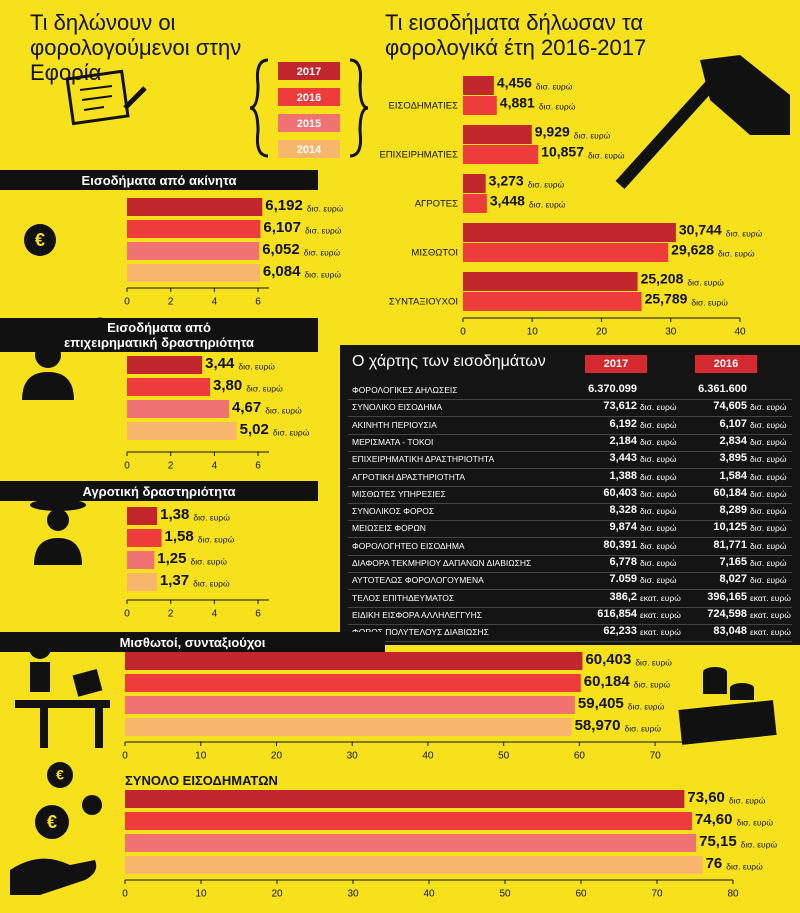 This screenshot has height=913, width=800. I want to click on cell-value: 386,2, so click(623, 596).